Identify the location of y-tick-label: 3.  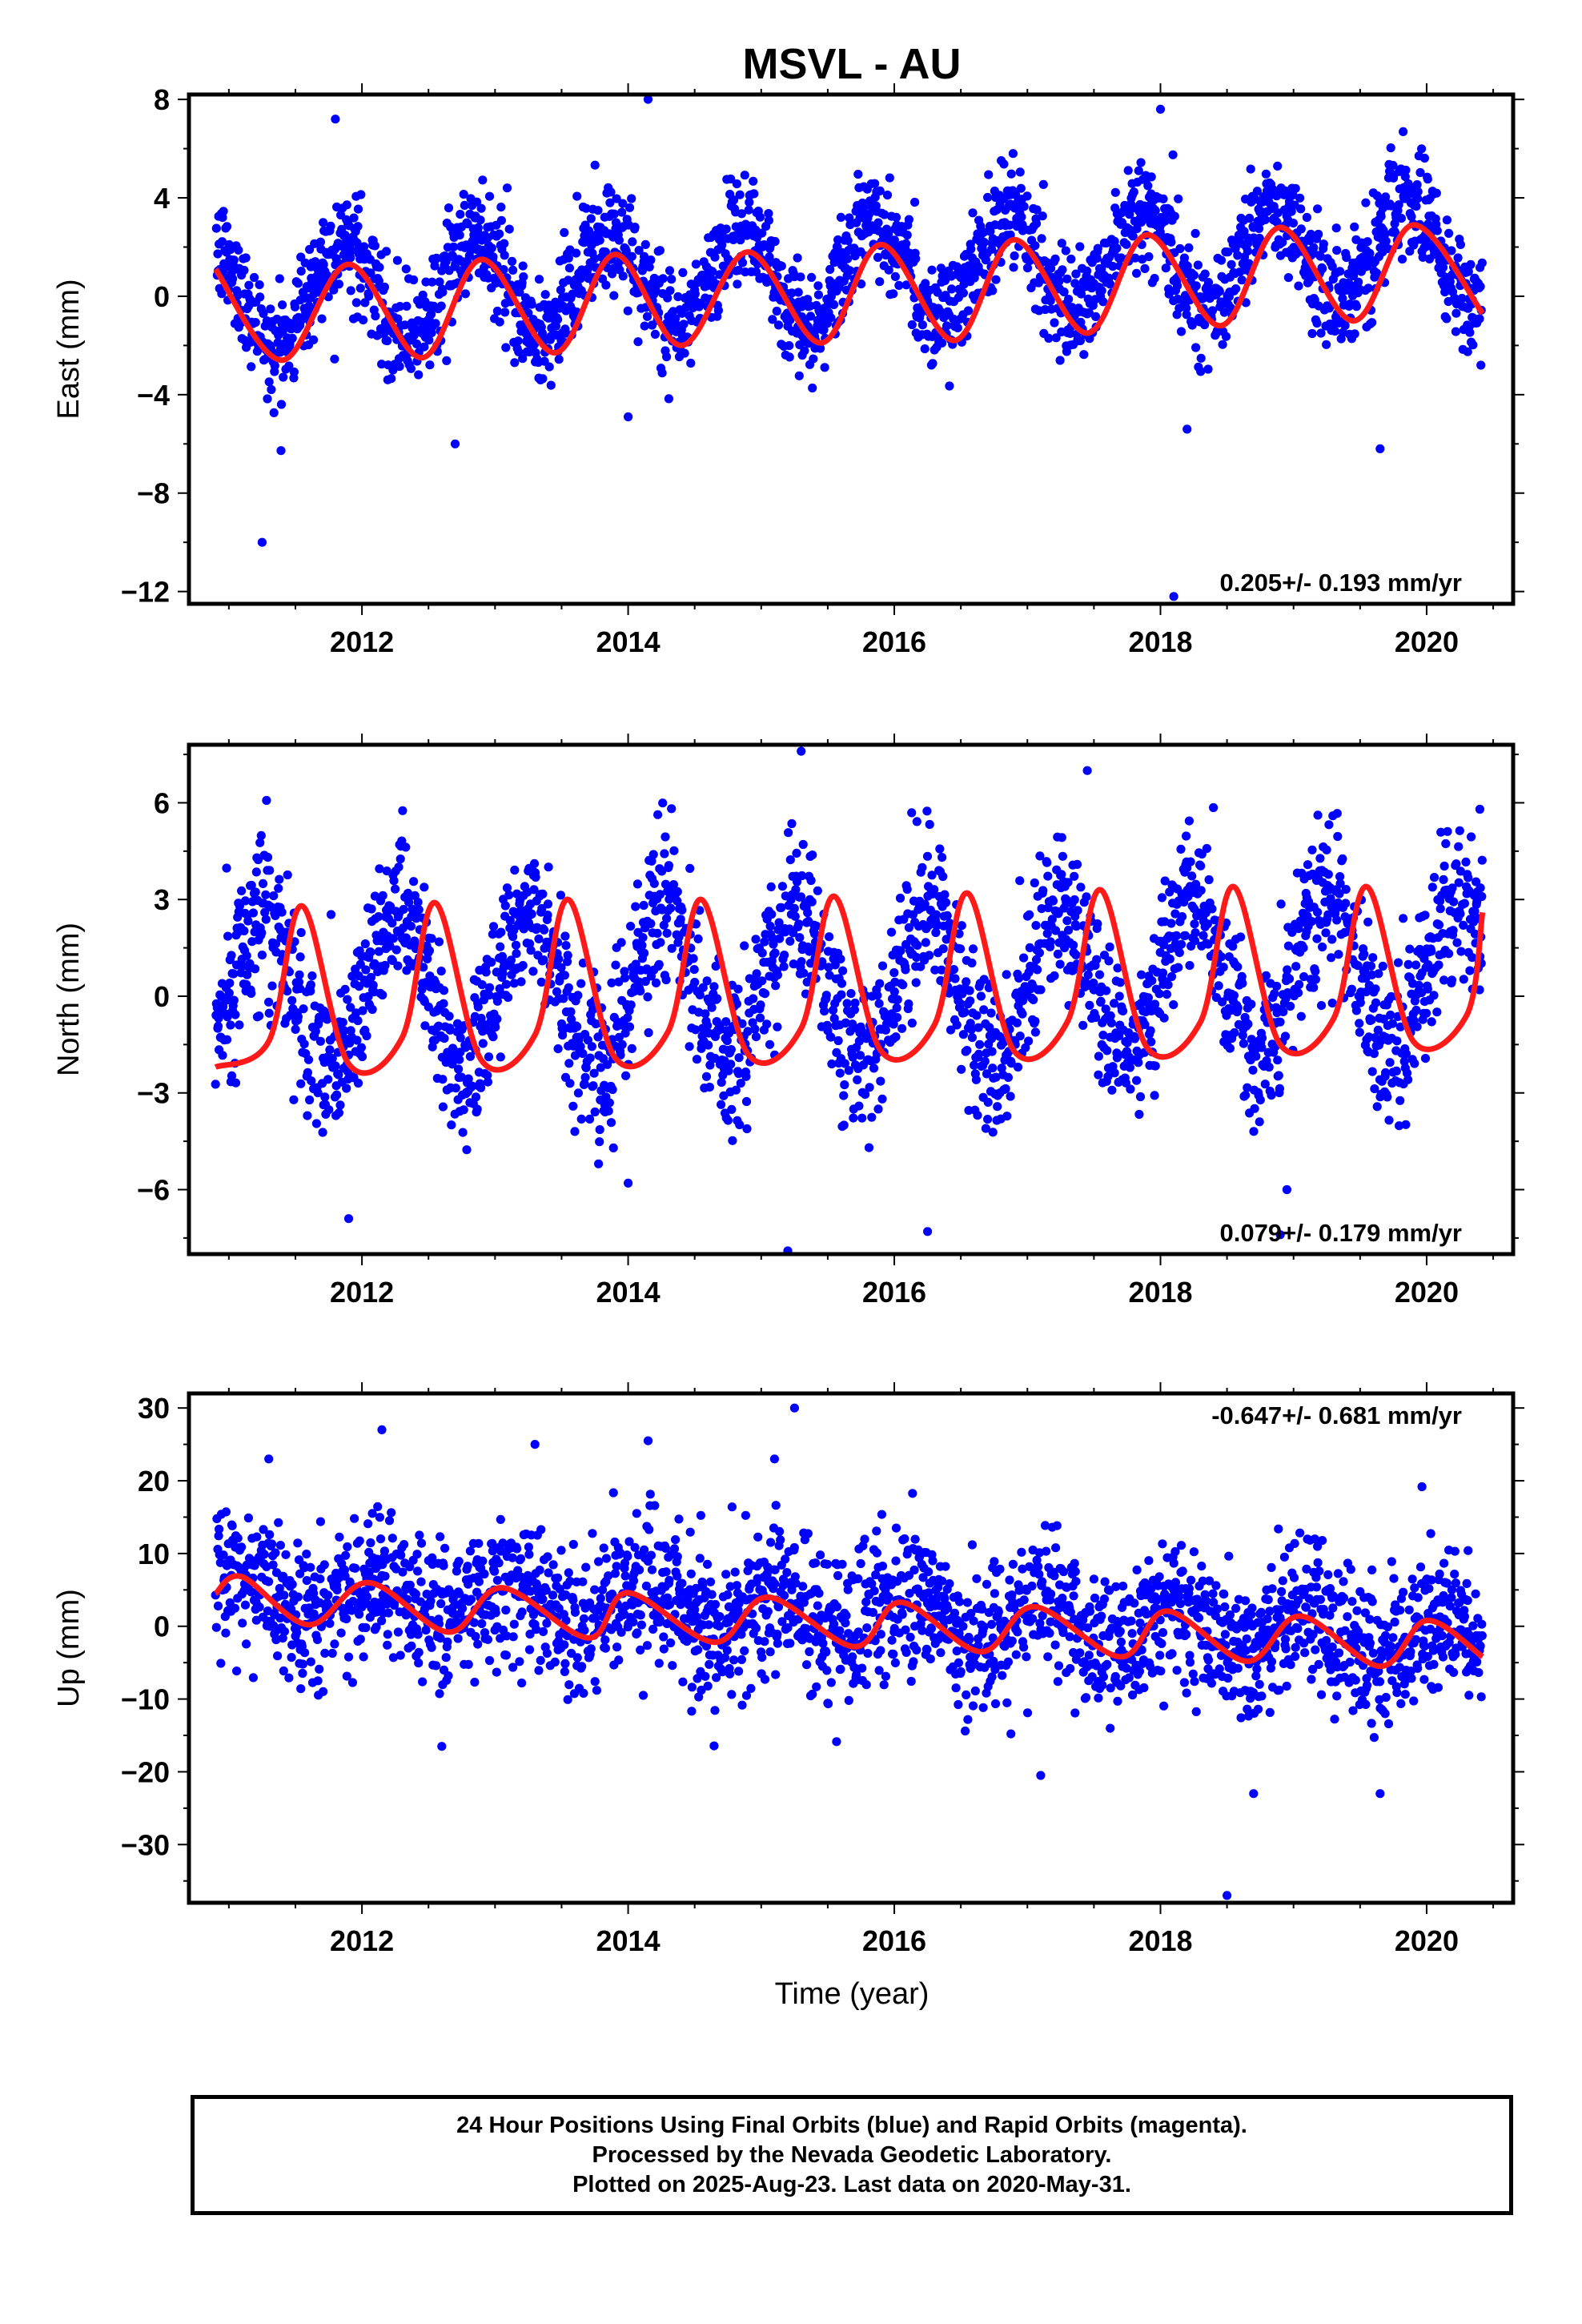
(162, 899).